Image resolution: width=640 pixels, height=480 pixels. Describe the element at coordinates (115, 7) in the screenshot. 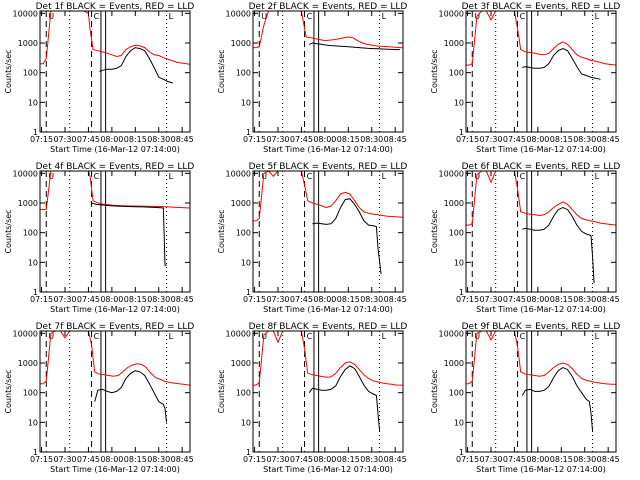

I see `panel-title: Det 1f BLACK = Events, RED = LLD` at that location.